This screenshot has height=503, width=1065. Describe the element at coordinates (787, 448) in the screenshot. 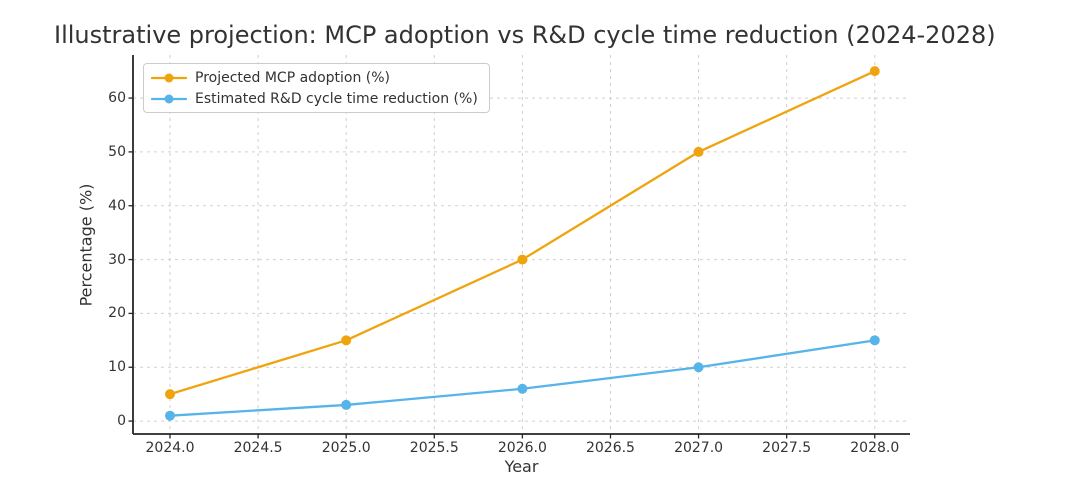

I see `x-tick-label: 2027.5` at that location.